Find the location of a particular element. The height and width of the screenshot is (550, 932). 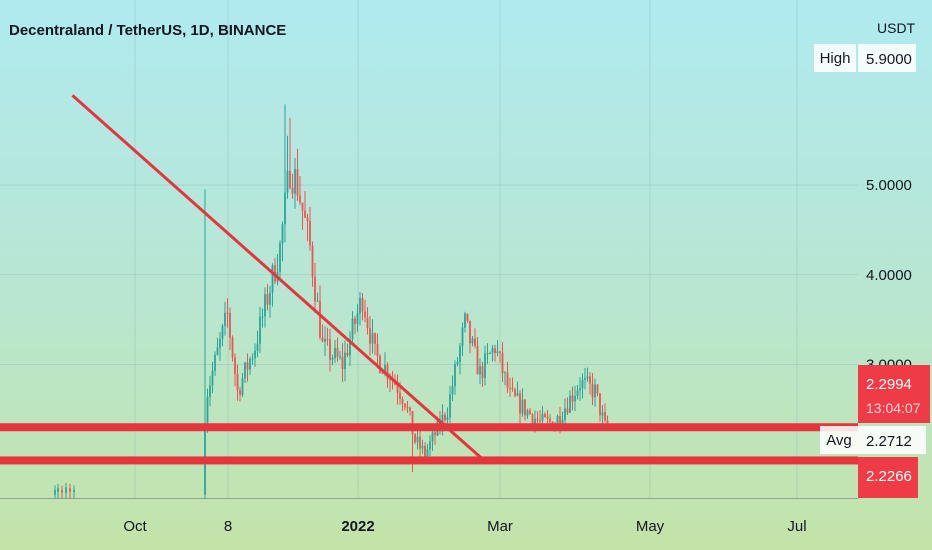

x-tick-label: Oct is located at coordinates (135, 526).